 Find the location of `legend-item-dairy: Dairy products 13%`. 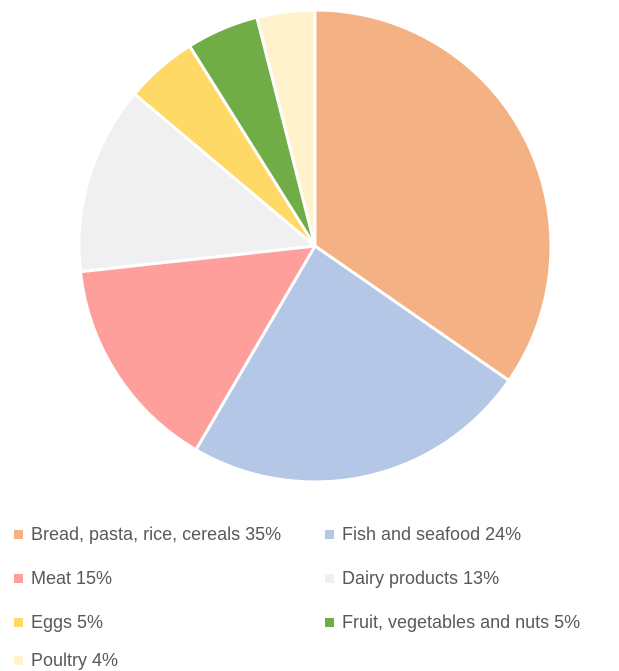

legend-item-dairy: Dairy products 13% is located at coordinates (412, 578).